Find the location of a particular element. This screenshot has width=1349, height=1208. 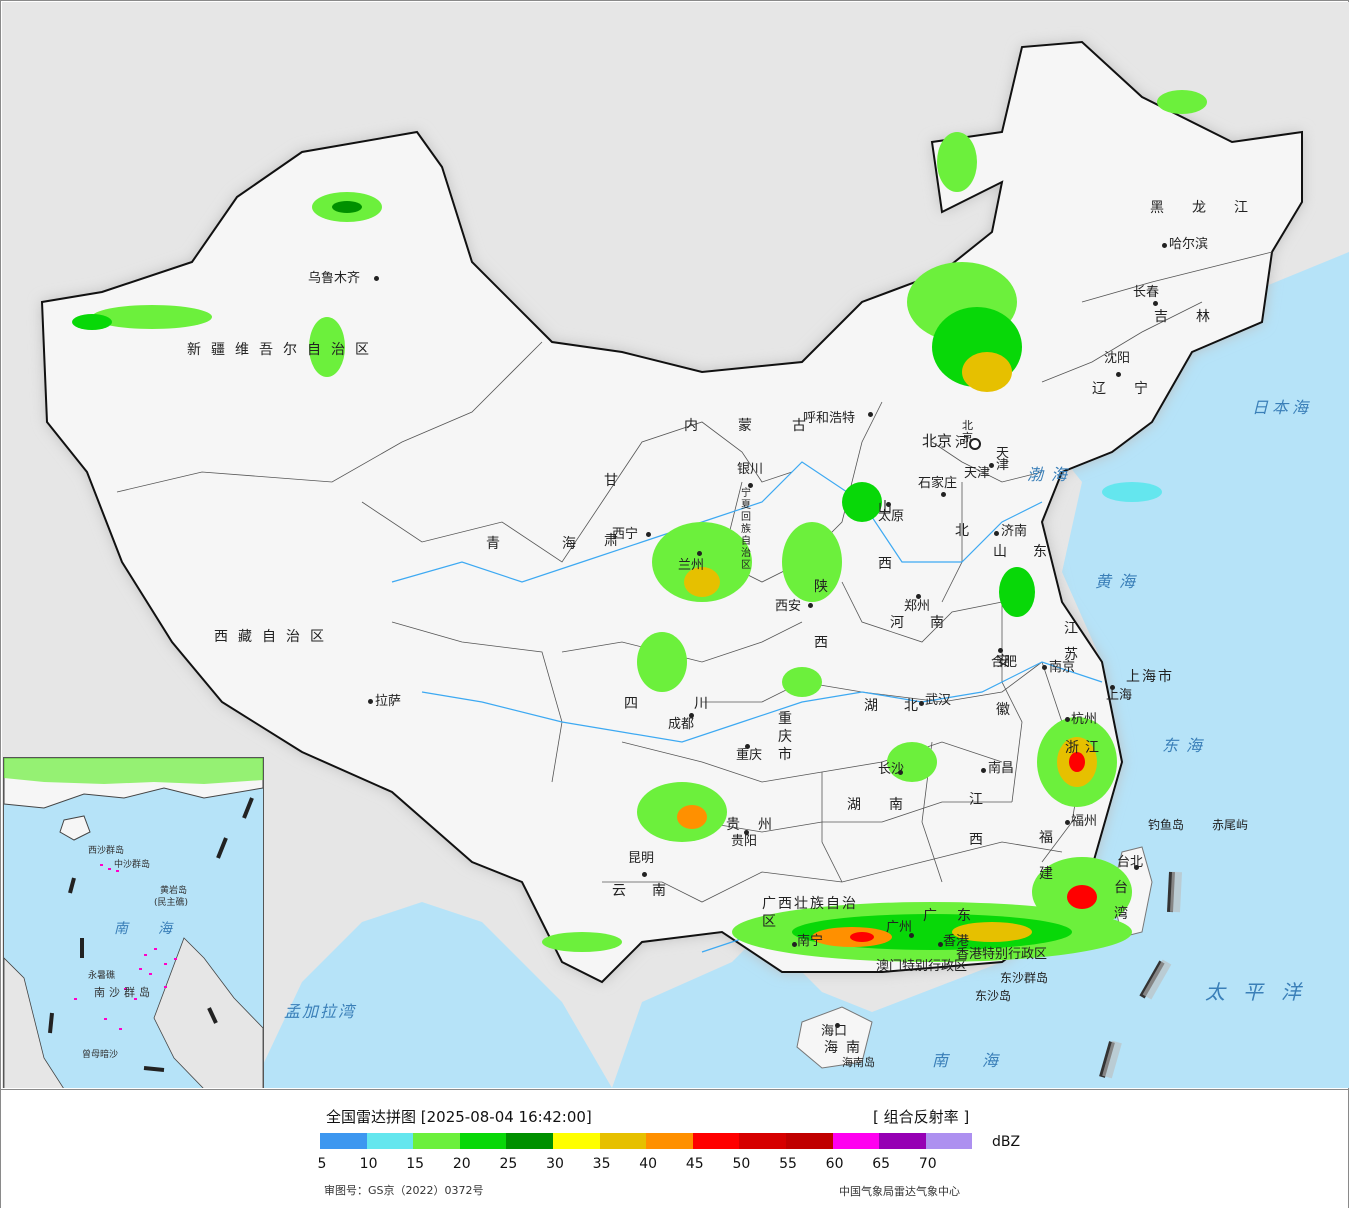

legend-title: 全国雷达拼图 [2025-08-04 16:42:00] is located at coordinates (459, 1117).